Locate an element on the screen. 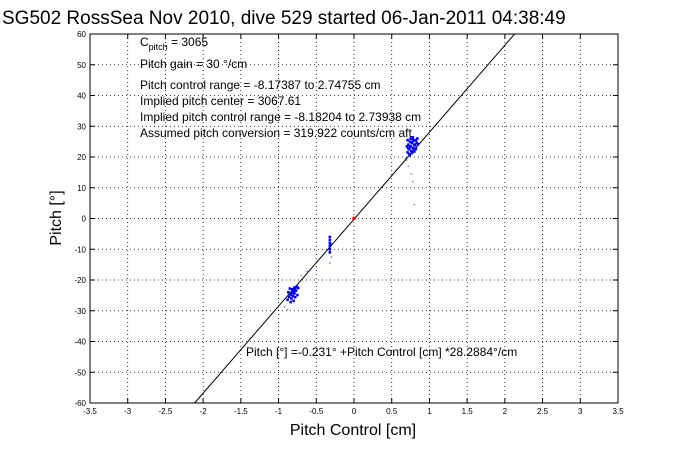  x-tick-label: 2.5 is located at coordinates (543, 411).